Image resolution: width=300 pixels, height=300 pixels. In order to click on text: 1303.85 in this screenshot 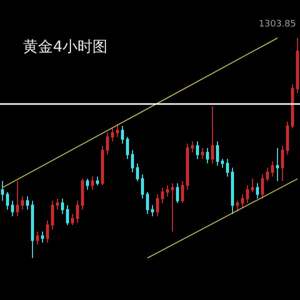, I will do `click(277, 25)`.